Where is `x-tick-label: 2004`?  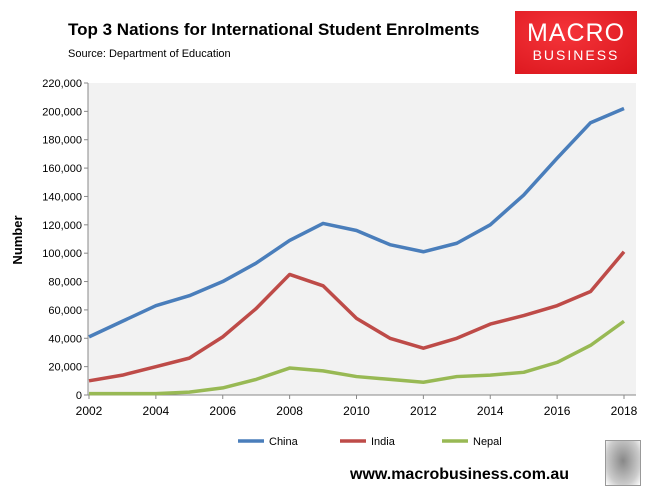
x-tick-label: 2004 is located at coordinates (156, 411).